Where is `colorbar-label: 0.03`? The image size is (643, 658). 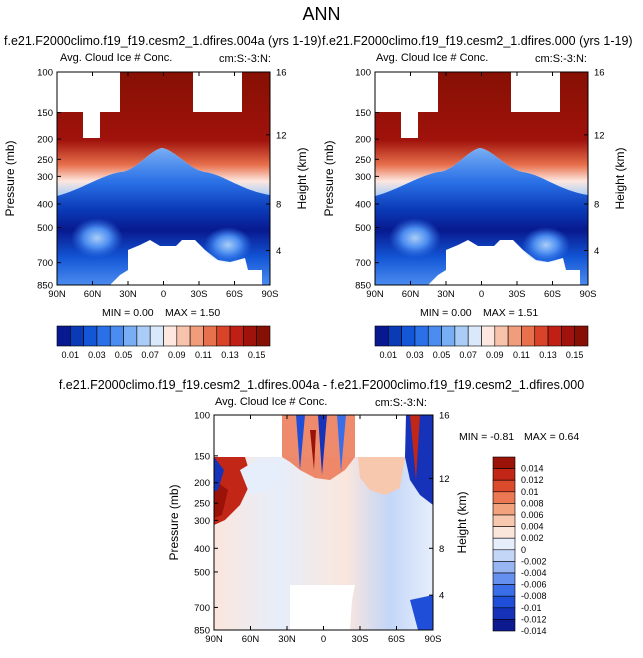 colorbar-label: 0.03 is located at coordinates (415, 355).